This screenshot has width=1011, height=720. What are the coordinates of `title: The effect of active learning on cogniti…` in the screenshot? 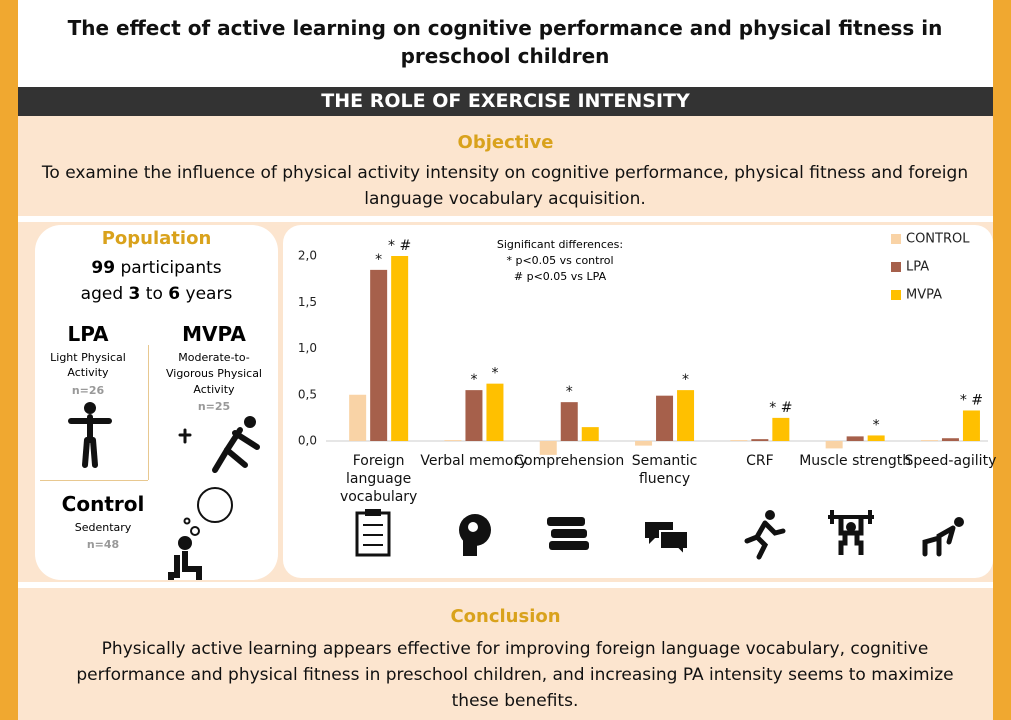 It's located at (505, 42).